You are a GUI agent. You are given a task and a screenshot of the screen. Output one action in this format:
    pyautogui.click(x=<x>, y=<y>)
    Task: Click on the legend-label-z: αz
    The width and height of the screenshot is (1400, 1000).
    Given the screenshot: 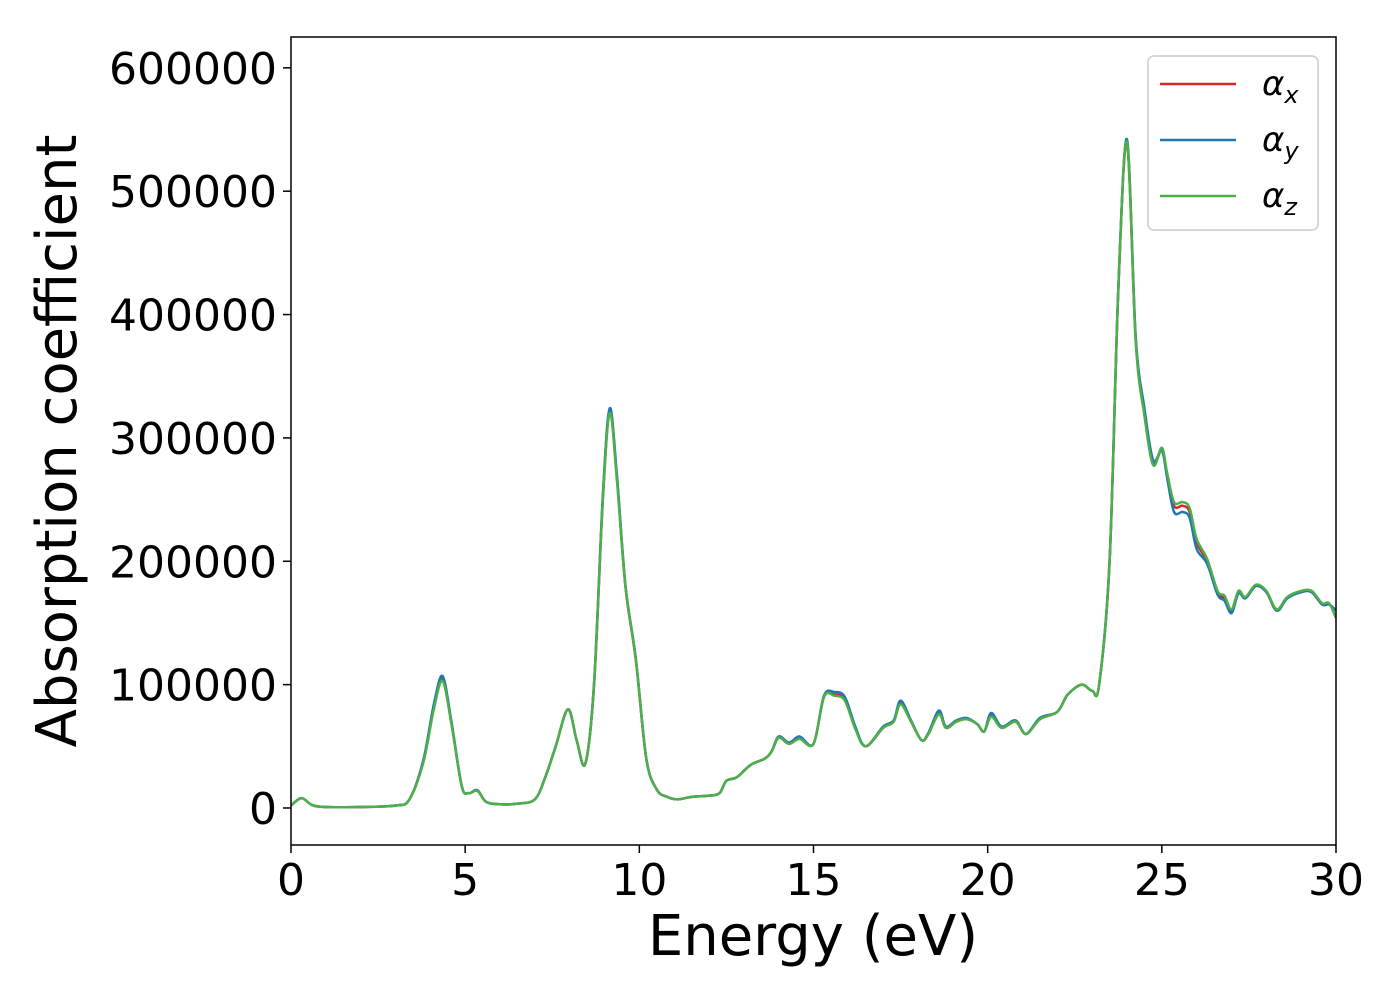 What is the action you would take?
    pyautogui.click(x=1280, y=198)
    